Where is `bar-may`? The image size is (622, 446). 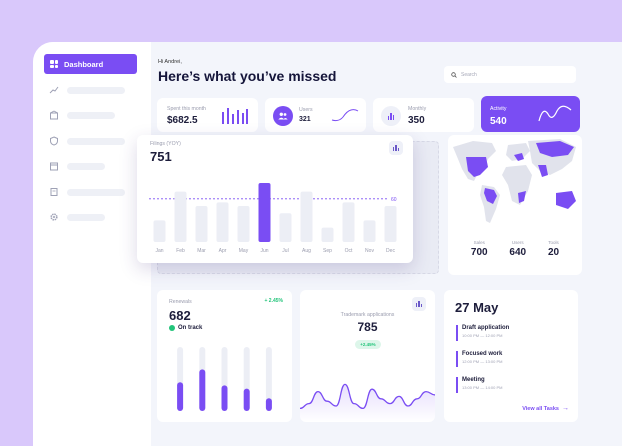 bar-may is located at coordinates (243, 224).